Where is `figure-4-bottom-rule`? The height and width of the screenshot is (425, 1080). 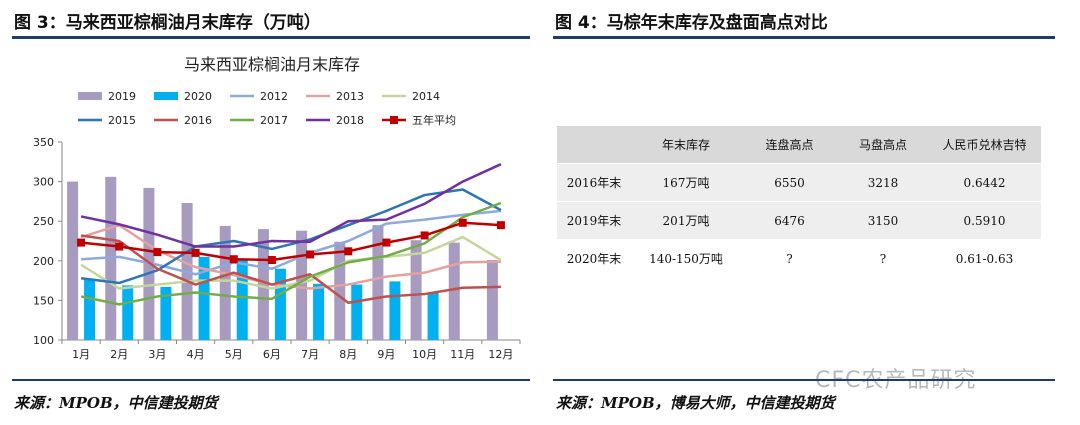
figure-4-bottom-rule is located at coordinates (804, 380).